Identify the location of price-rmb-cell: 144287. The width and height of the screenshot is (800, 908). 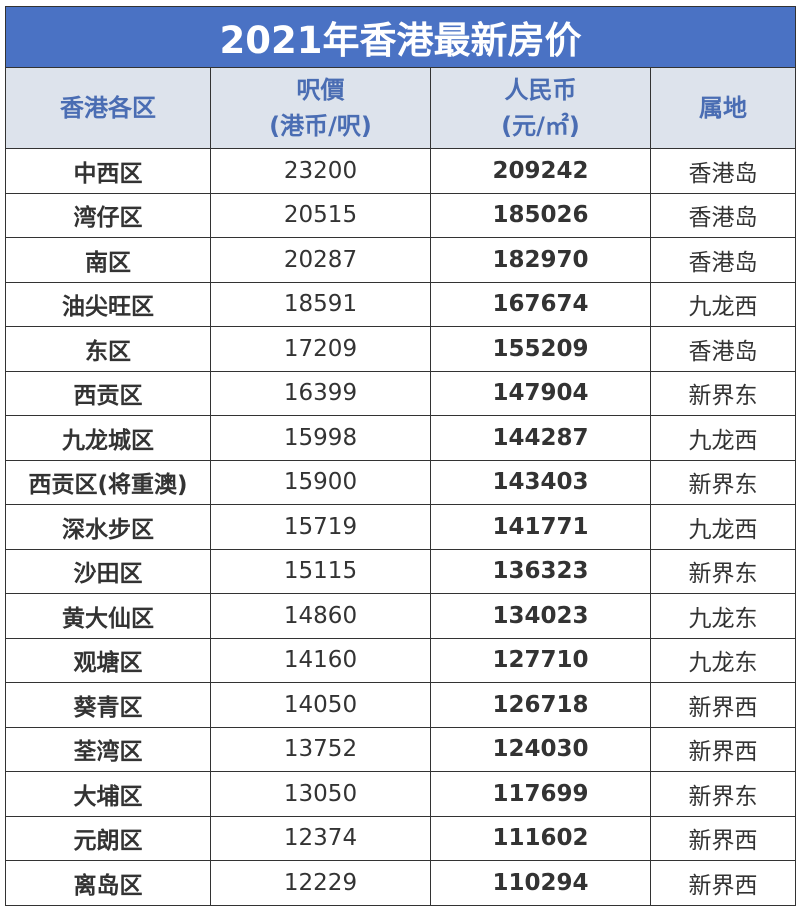
(540, 438).